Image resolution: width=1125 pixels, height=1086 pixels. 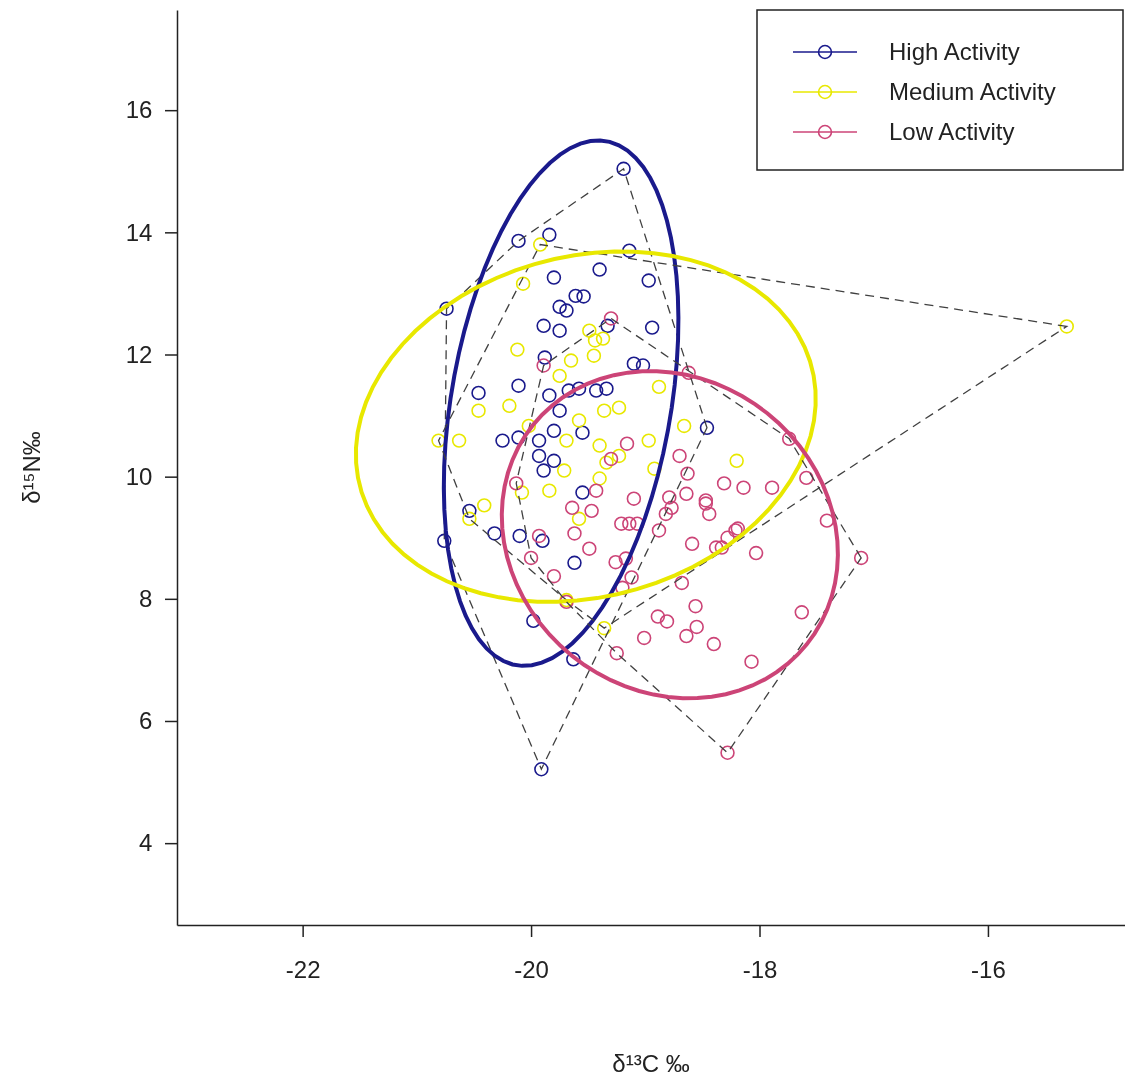 I want to click on legend-label: High Activity, so click(x=954, y=51).